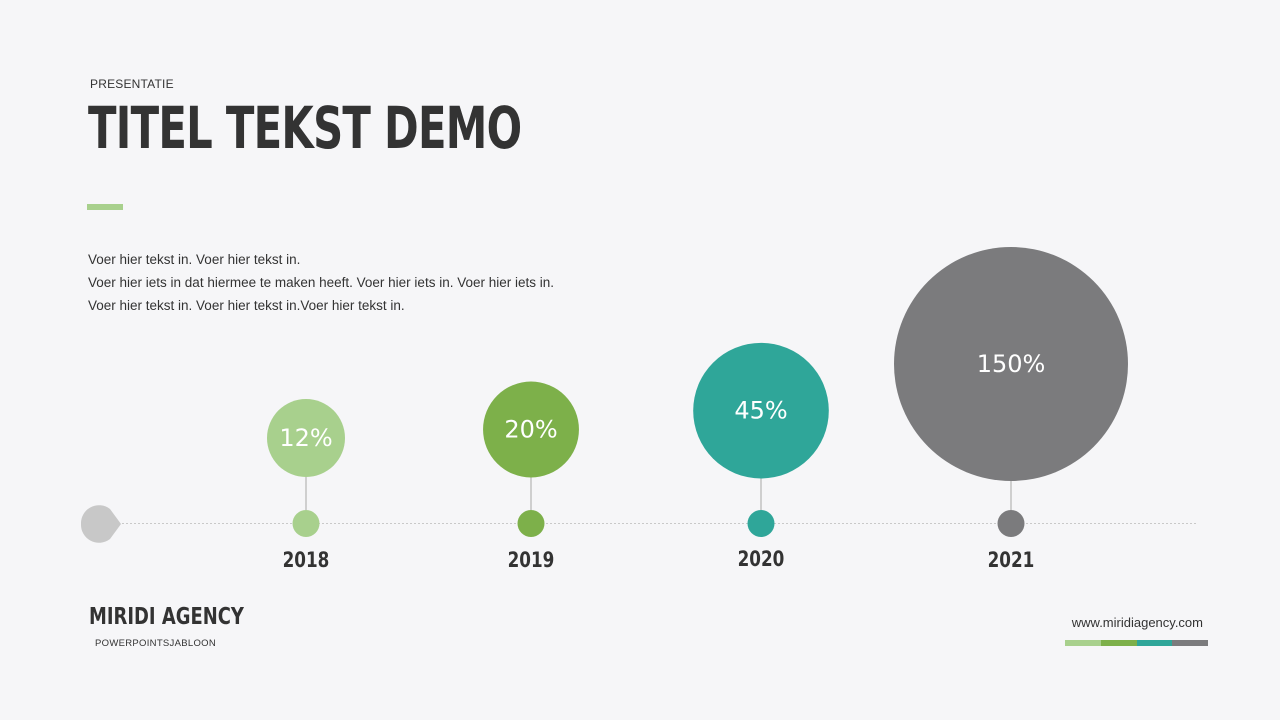 The image size is (1280, 720). I want to click on stripe-light-green, so click(1083, 643).